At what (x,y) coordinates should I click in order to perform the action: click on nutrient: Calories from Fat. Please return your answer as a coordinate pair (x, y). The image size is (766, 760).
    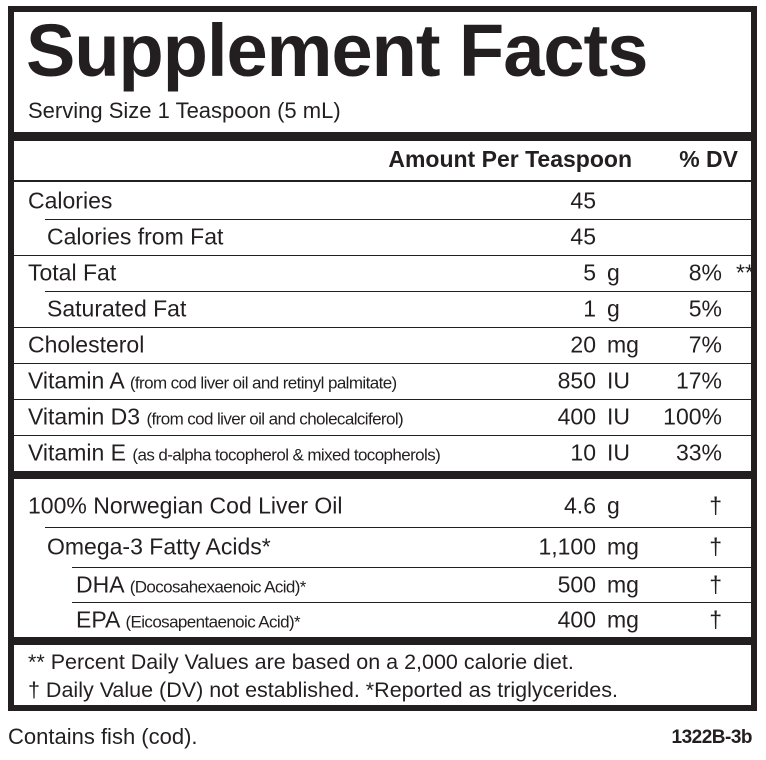
    Looking at the image, I should click on (135, 237).